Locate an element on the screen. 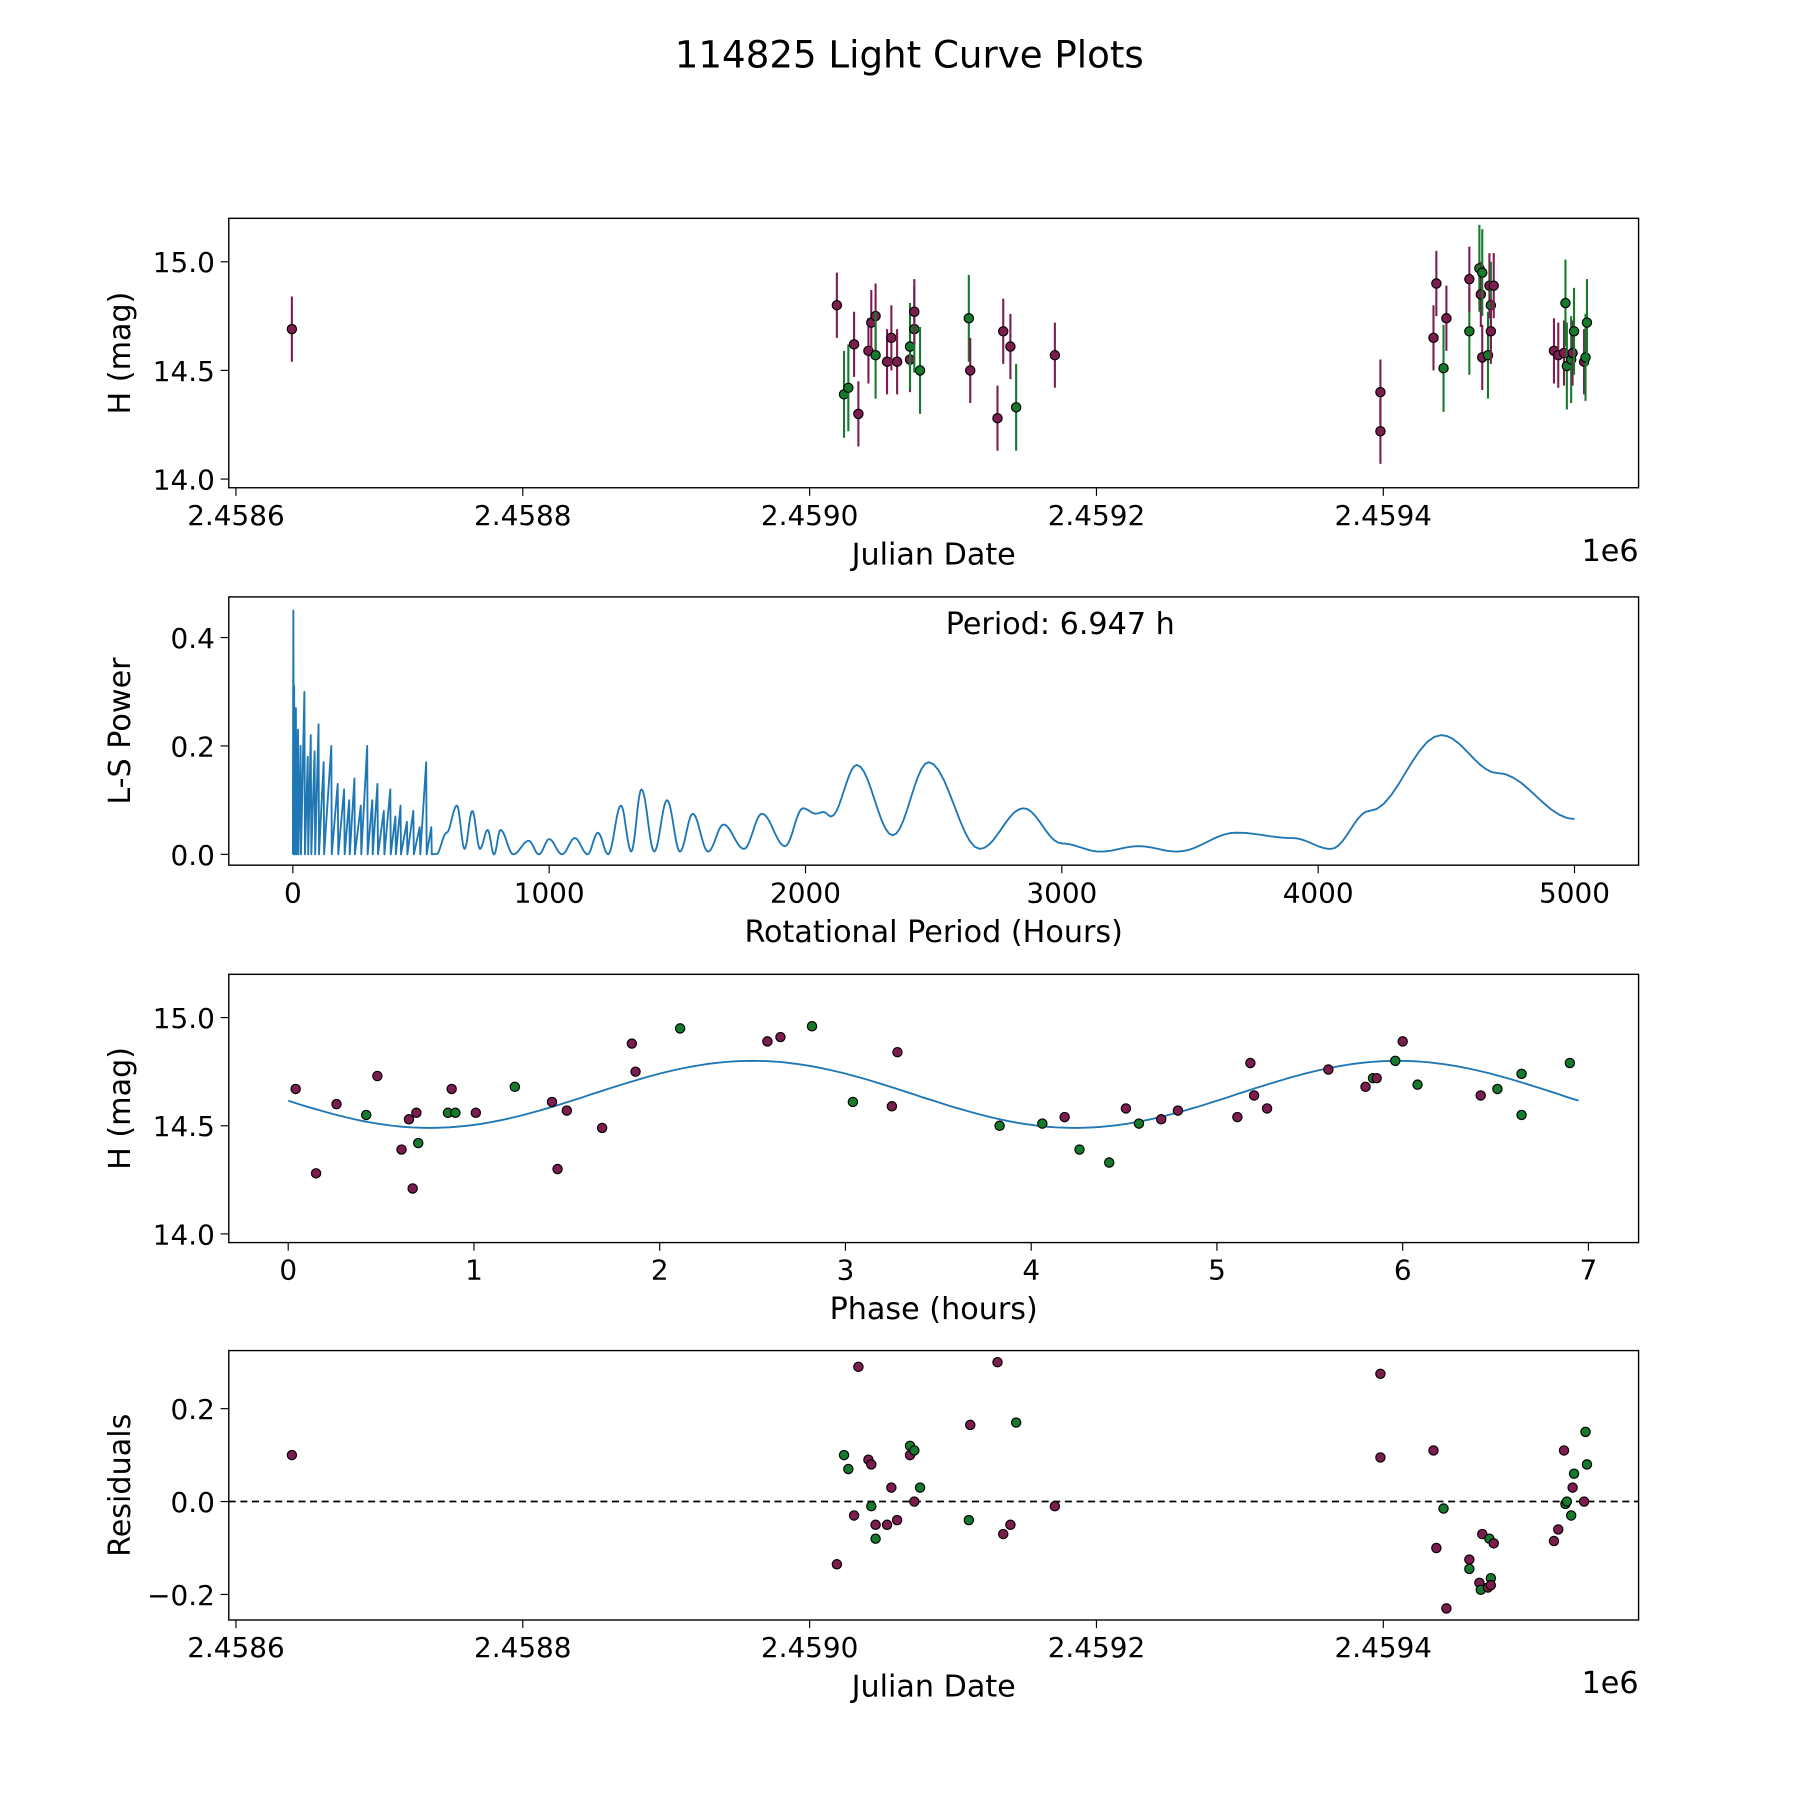  x-offset-label: 1e6 is located at coordinates (1610, 1683).